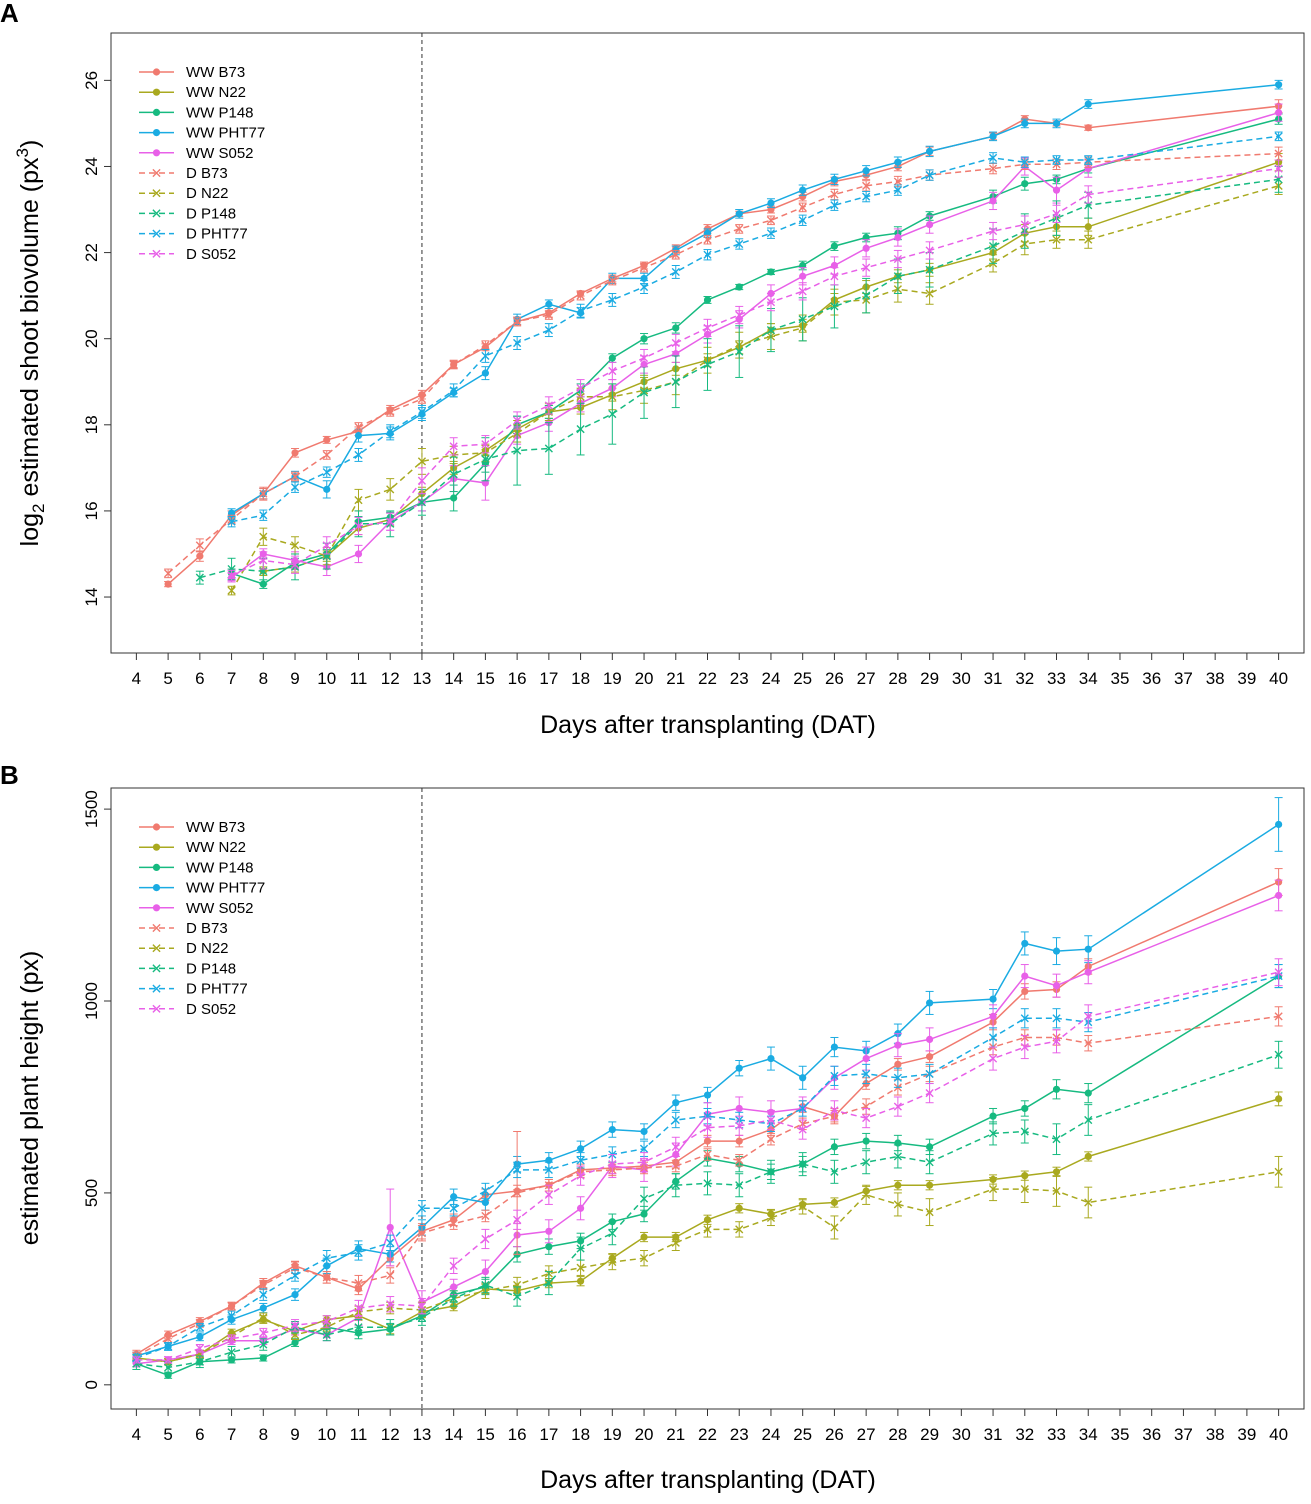  What do you see at coordinates (294, 1434) in the screenshot?
I see `x-tick-label: 9` at bounding box center [294, 1434].